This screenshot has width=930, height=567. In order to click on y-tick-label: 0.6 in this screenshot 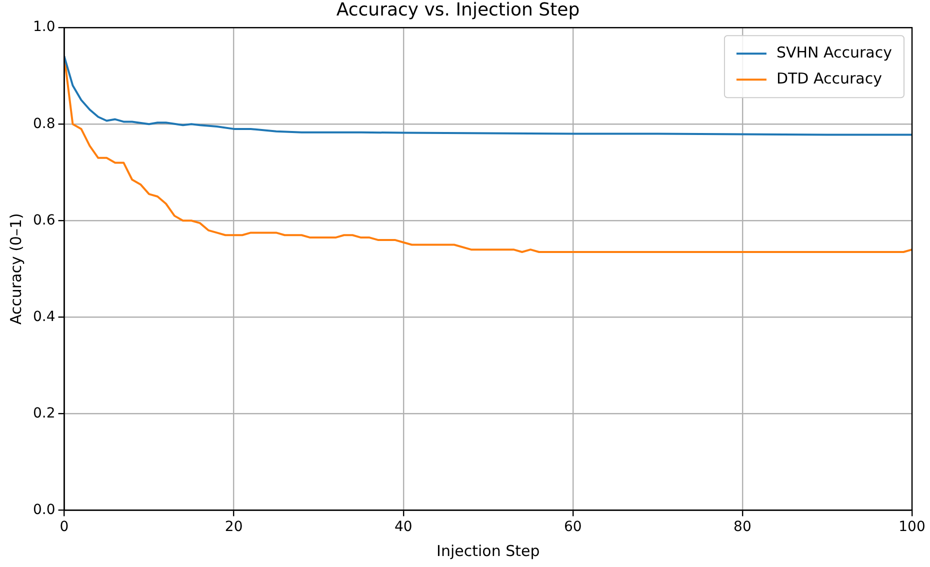, I will do `click(44, 220)`.